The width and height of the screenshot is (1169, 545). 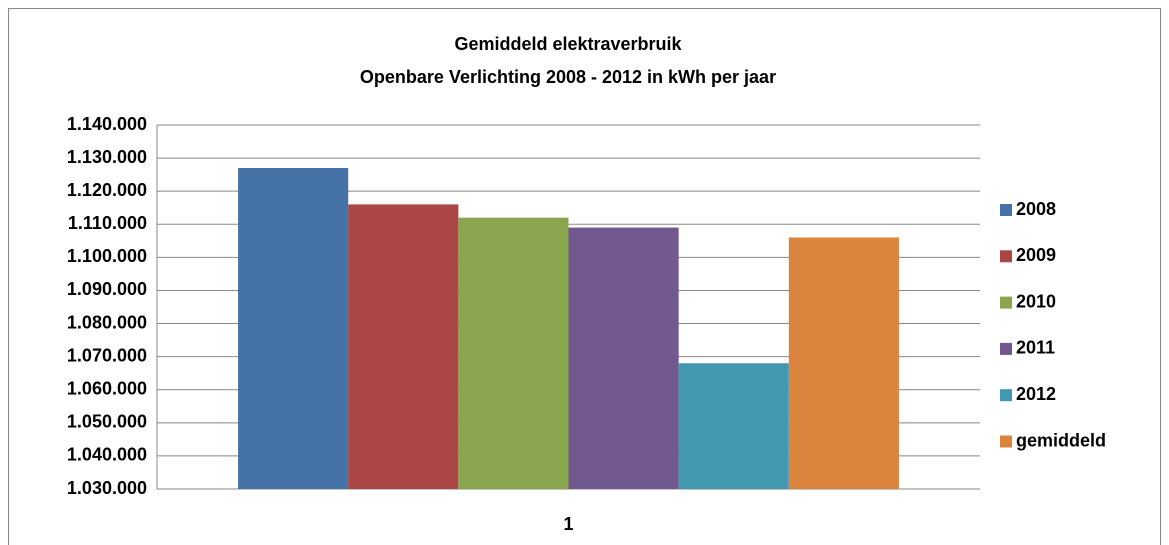 I want to click on legend-label: 2008, so click(x=1036, y=209).